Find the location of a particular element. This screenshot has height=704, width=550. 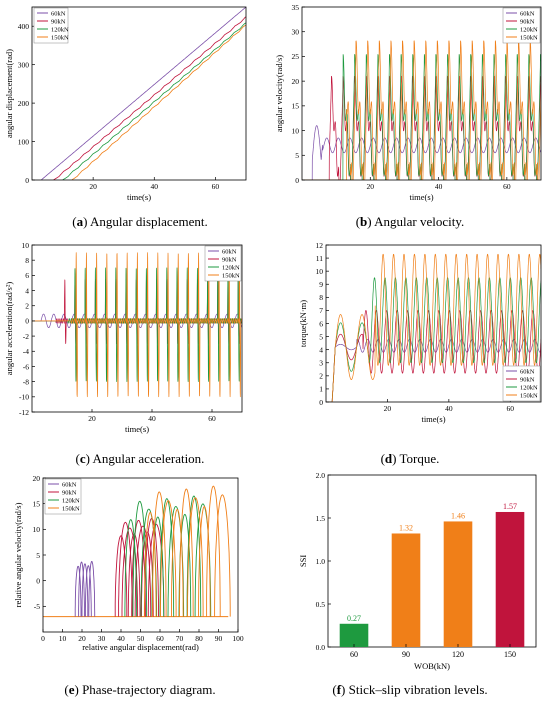

y-tick-label: 1.0 is located at coordinates (321, 561).